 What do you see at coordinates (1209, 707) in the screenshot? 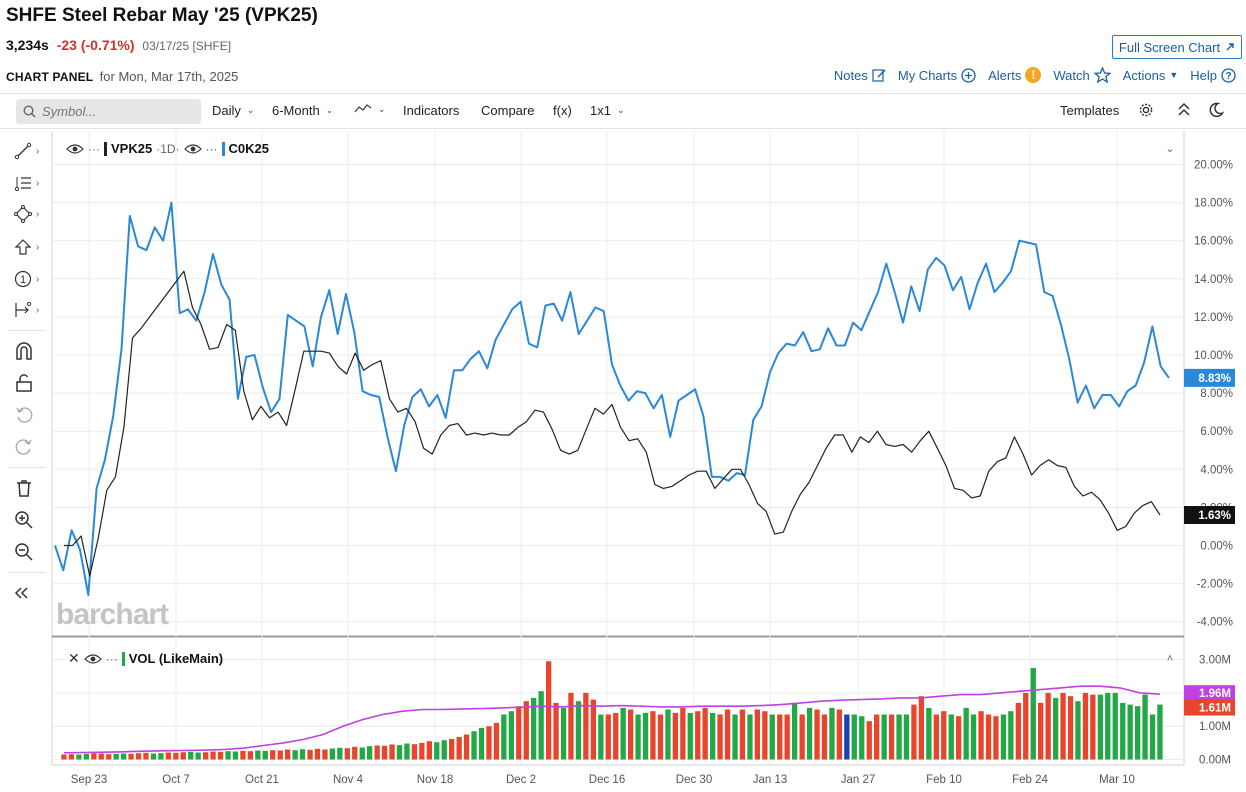
I see `volume-last-value-bg` at bounding box center [1209, 707].